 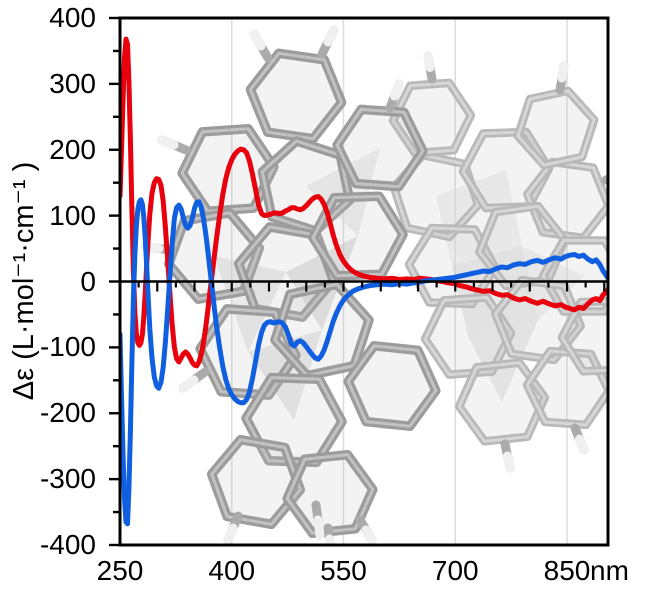 What do you see at coordinates (609, 570) in the screenshot?
I see `x-axis-unit-label: nm` at bounding box center [609, 570].